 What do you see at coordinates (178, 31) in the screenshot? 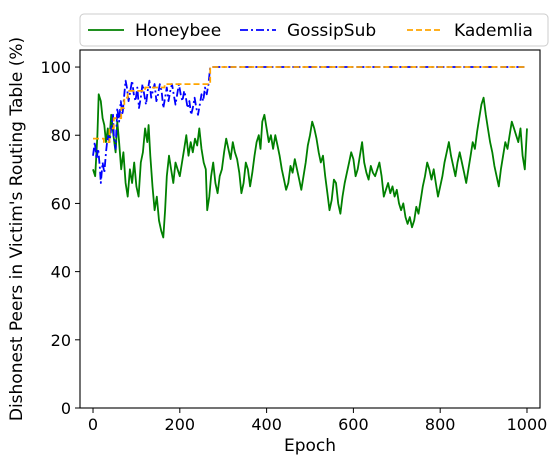
I see `legend-label-honeybee: Honeybee` at bounding box center [178, 31].